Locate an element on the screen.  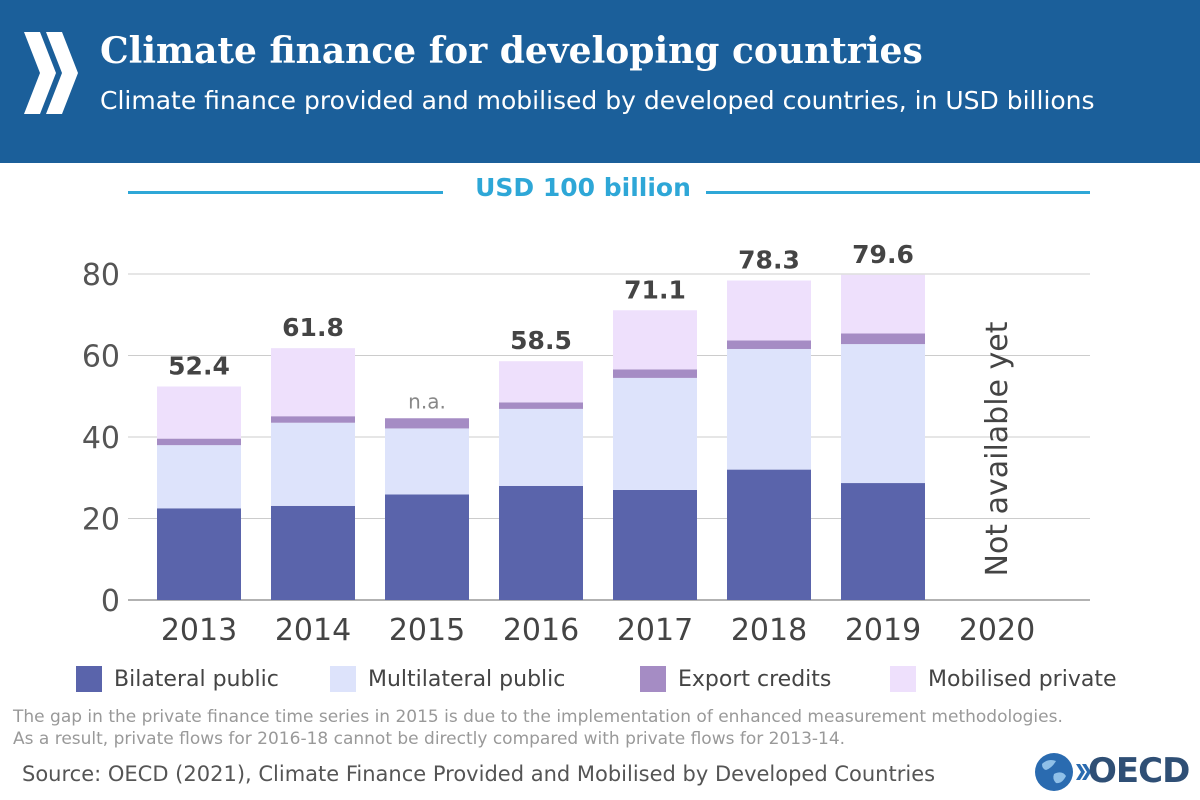
double-chevron-icon is located at coordinates (51, 73).